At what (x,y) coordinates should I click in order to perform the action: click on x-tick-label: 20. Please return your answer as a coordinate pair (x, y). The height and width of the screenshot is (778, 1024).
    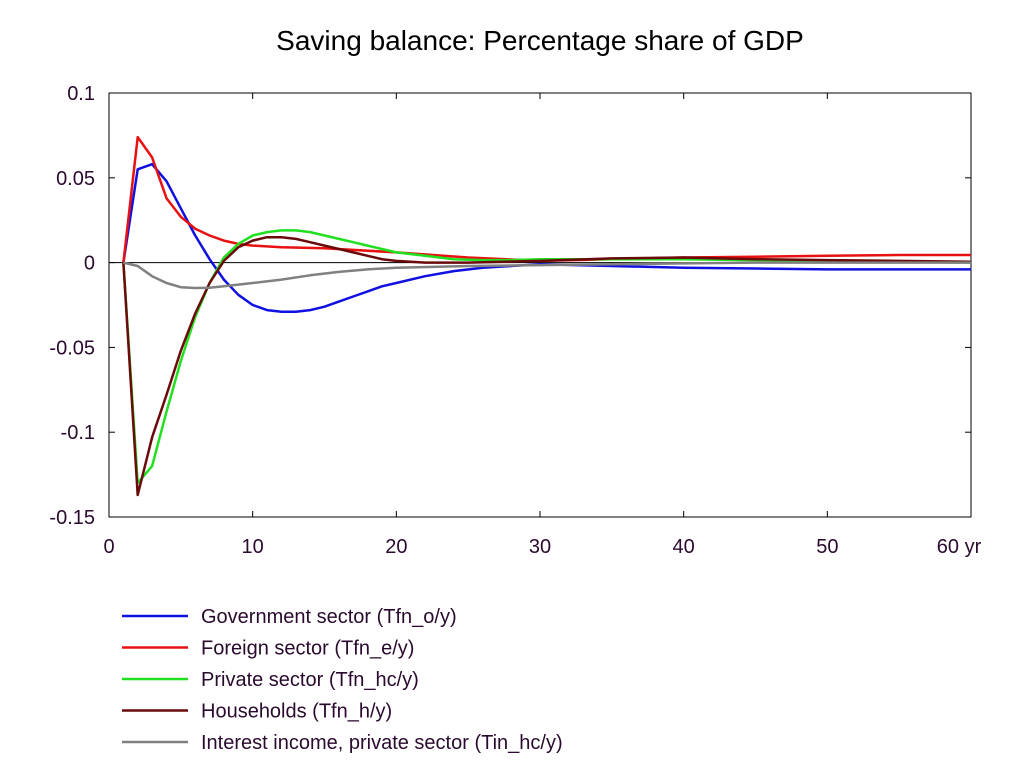
    Looking at the image, I should click on (396, 547).